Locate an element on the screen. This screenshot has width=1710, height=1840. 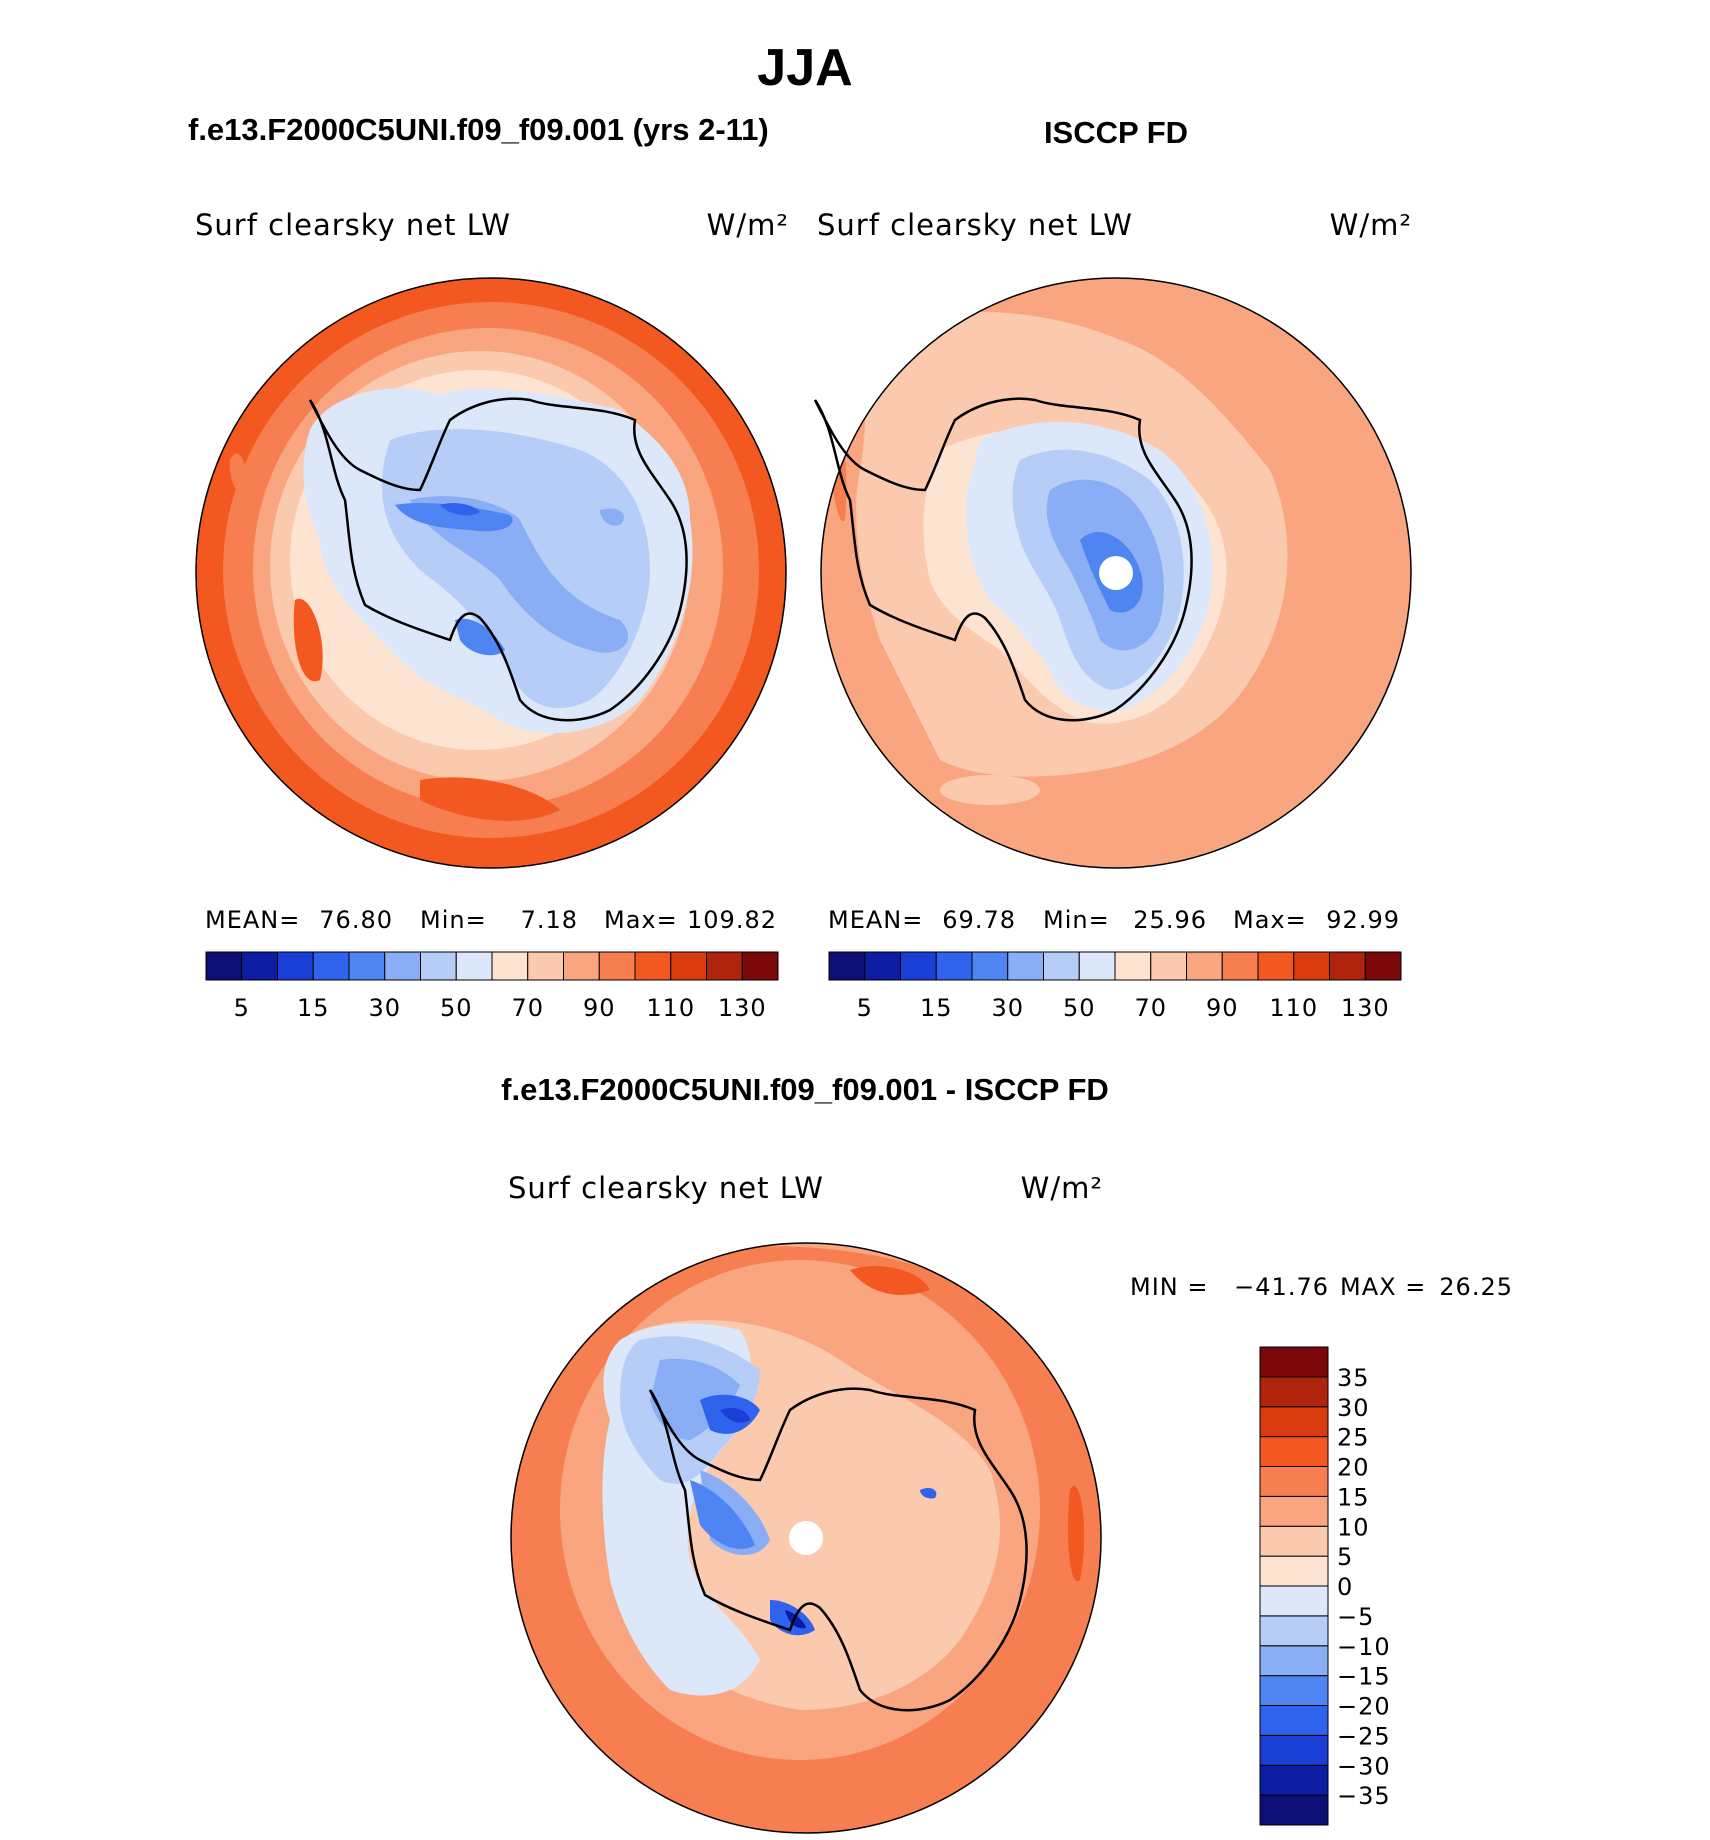
model-antarctica-coastline is located at coordinates (498, 559).